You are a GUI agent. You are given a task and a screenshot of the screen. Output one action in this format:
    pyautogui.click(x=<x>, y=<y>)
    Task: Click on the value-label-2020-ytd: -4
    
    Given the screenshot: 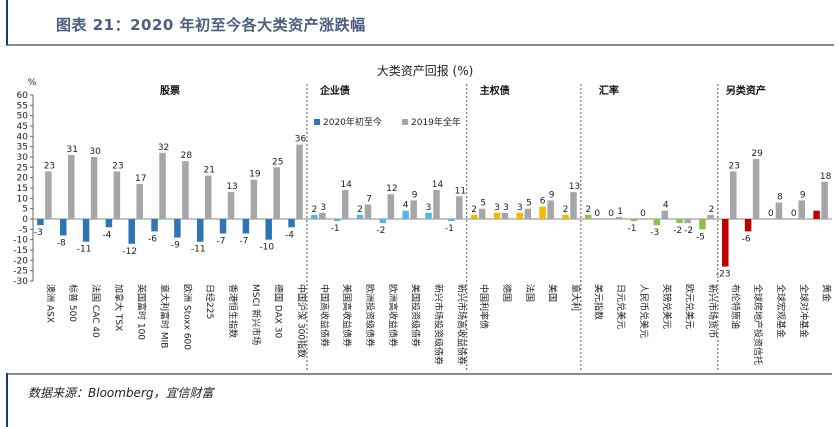 What is the action you would take?
    pyautogui.click(x=289, y=235)
    